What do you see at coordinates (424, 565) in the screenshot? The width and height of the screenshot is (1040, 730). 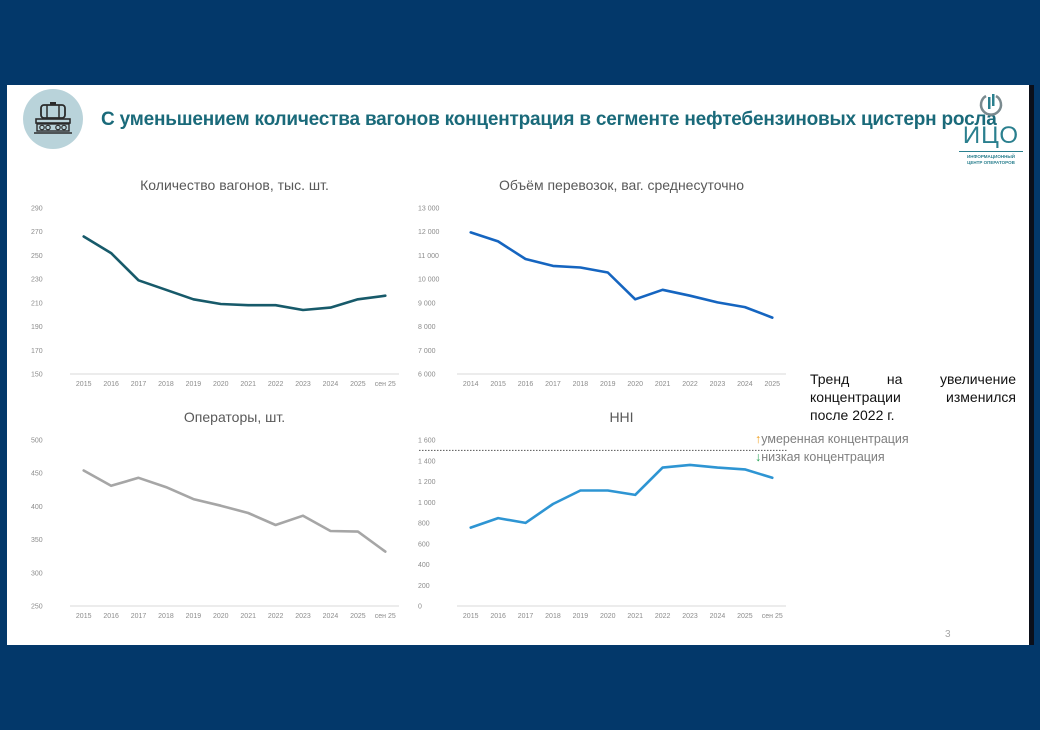 I see `y-tick-label: 400` at bounding box center [424, 565].